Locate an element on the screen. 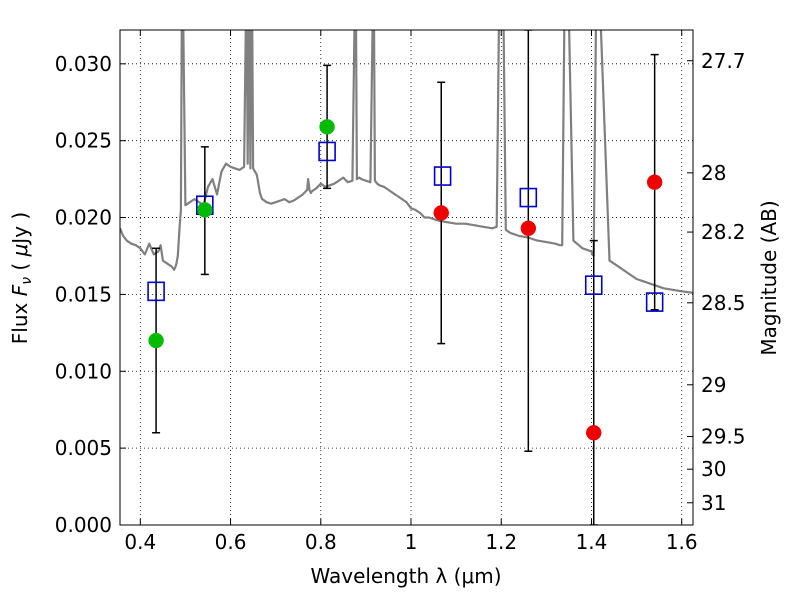  y-tick-label: 0.000 is located at coordinates (83, 525).